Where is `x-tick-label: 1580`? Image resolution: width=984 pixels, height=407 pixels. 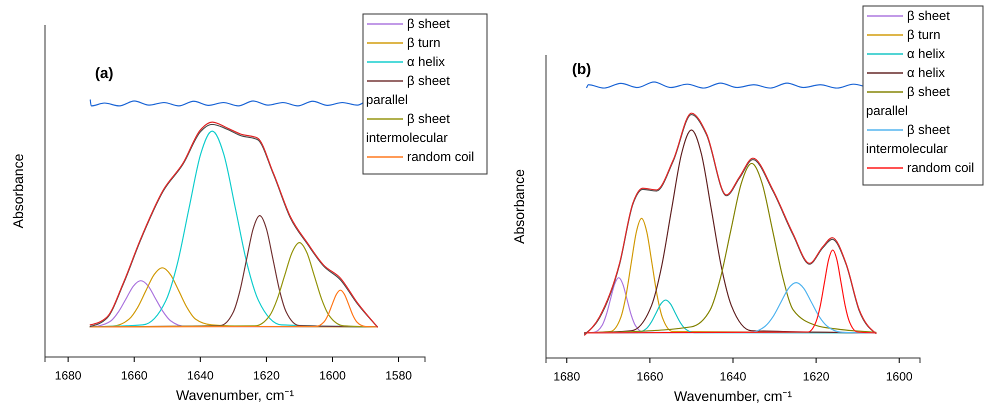
x-tick-label: 1580 is located at coordinates (398, 375).